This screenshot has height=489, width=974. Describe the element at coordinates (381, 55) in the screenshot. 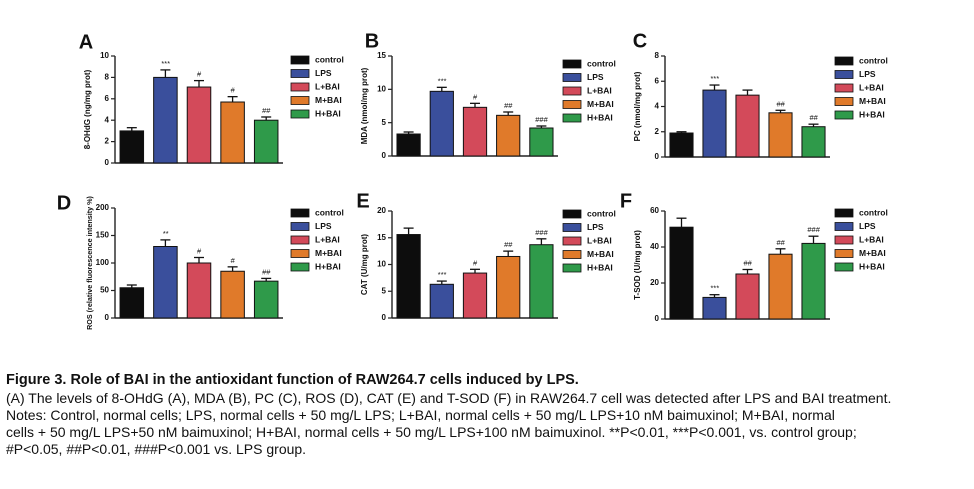

I see `panel-b-y-tick-label: 15` at that location.